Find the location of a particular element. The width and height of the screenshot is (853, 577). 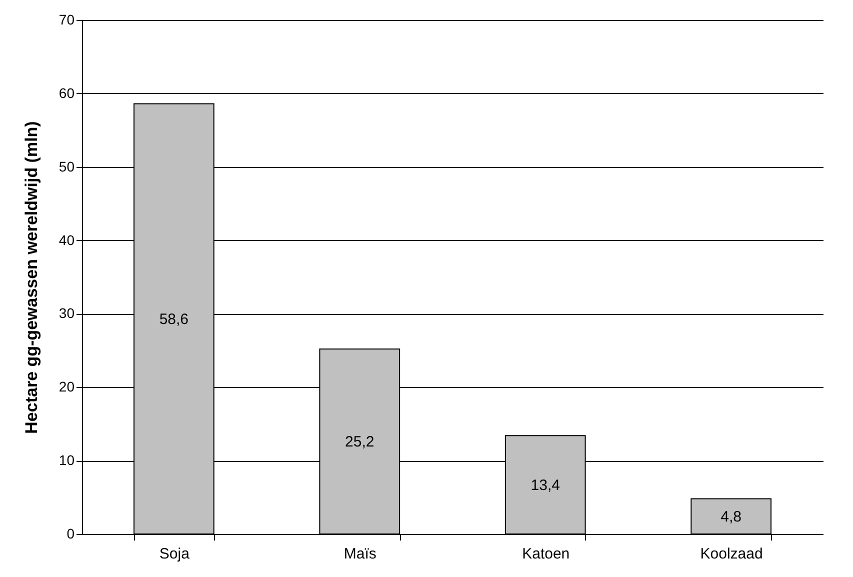

data-label: 58,6 is located at coordinates (174, 319).